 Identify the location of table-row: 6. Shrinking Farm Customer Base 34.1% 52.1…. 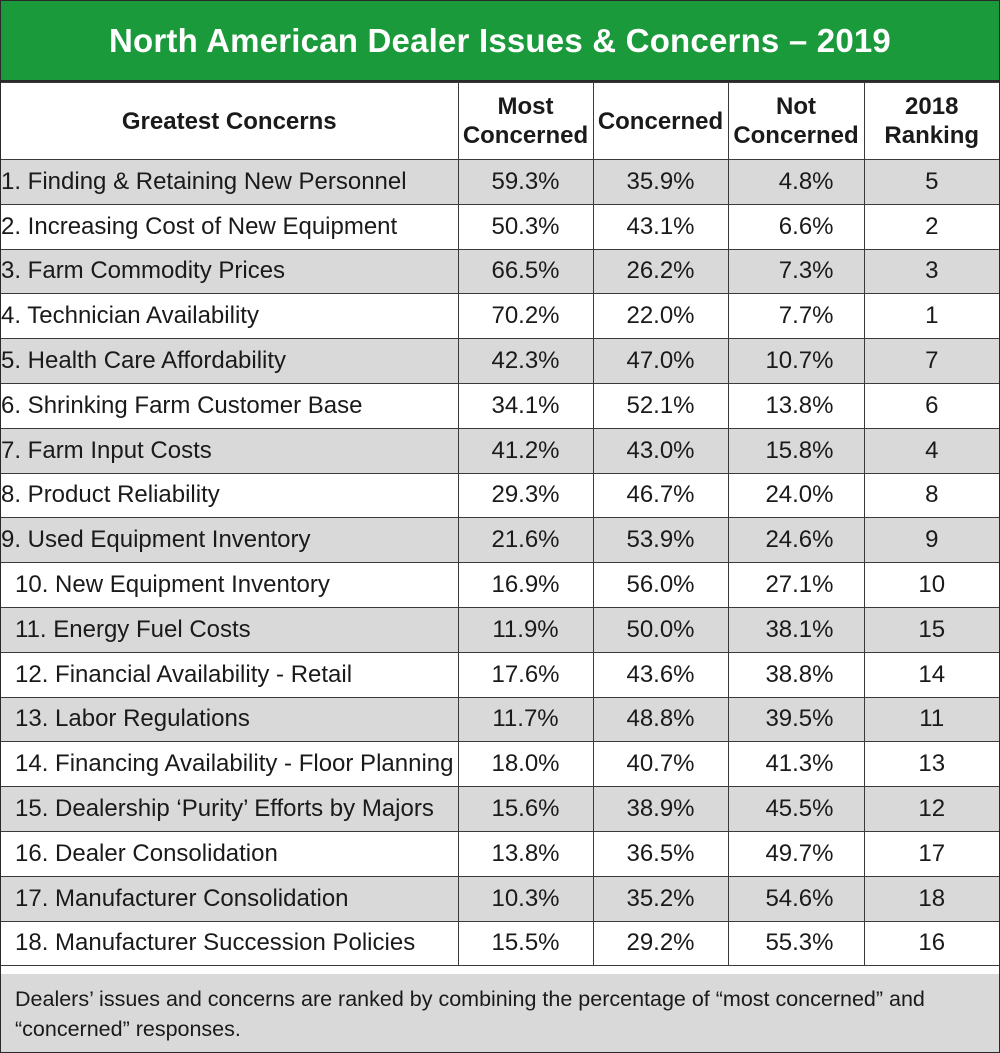
(500, 405).